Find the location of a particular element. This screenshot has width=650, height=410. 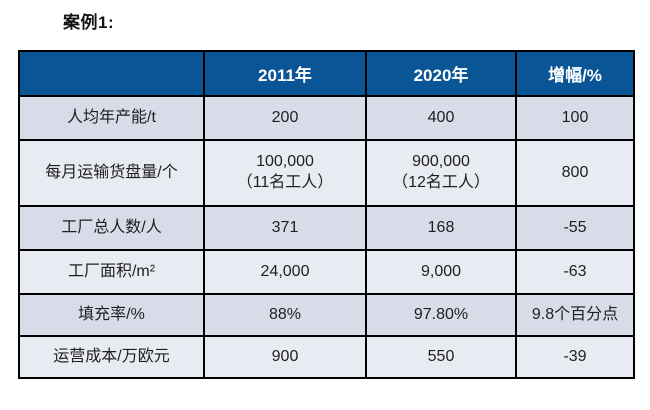

row-label: 工厂面积/m² is located at coordinates (111, 272).